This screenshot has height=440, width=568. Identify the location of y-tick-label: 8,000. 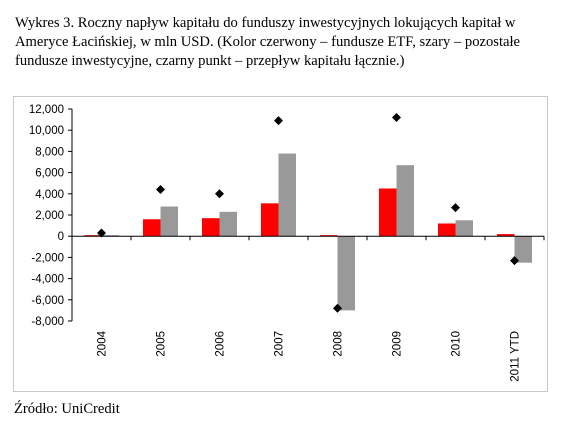
(49, 152).